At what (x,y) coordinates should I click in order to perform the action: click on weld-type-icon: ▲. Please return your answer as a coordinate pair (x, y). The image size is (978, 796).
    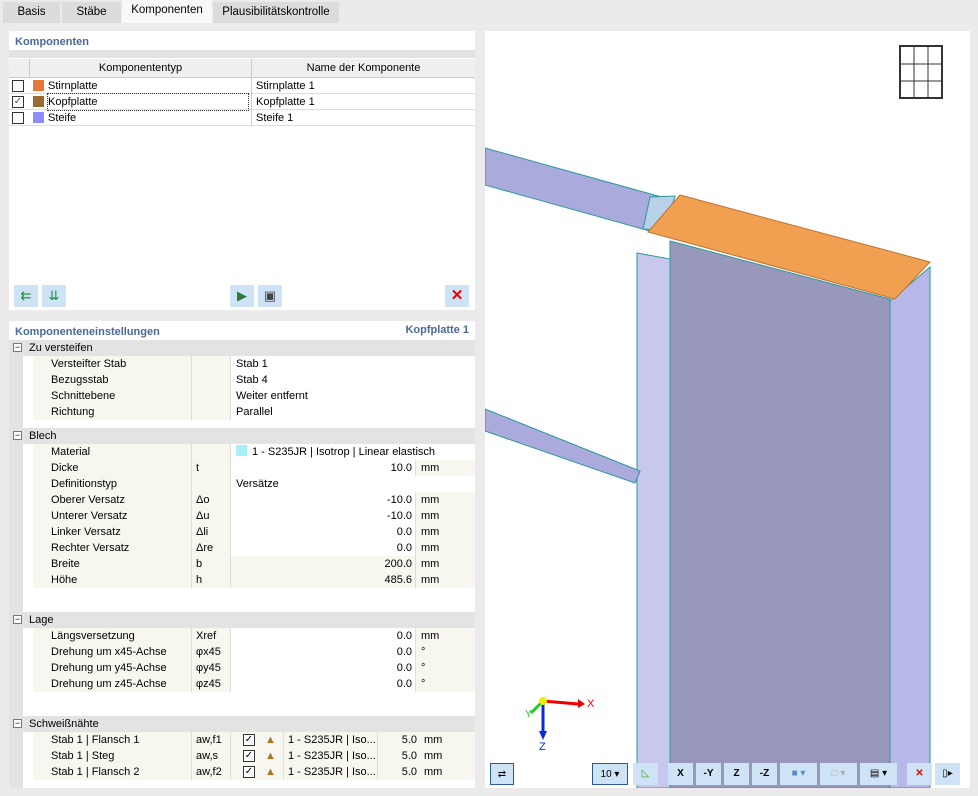
    Looking at the image, I should click on (270, 772).